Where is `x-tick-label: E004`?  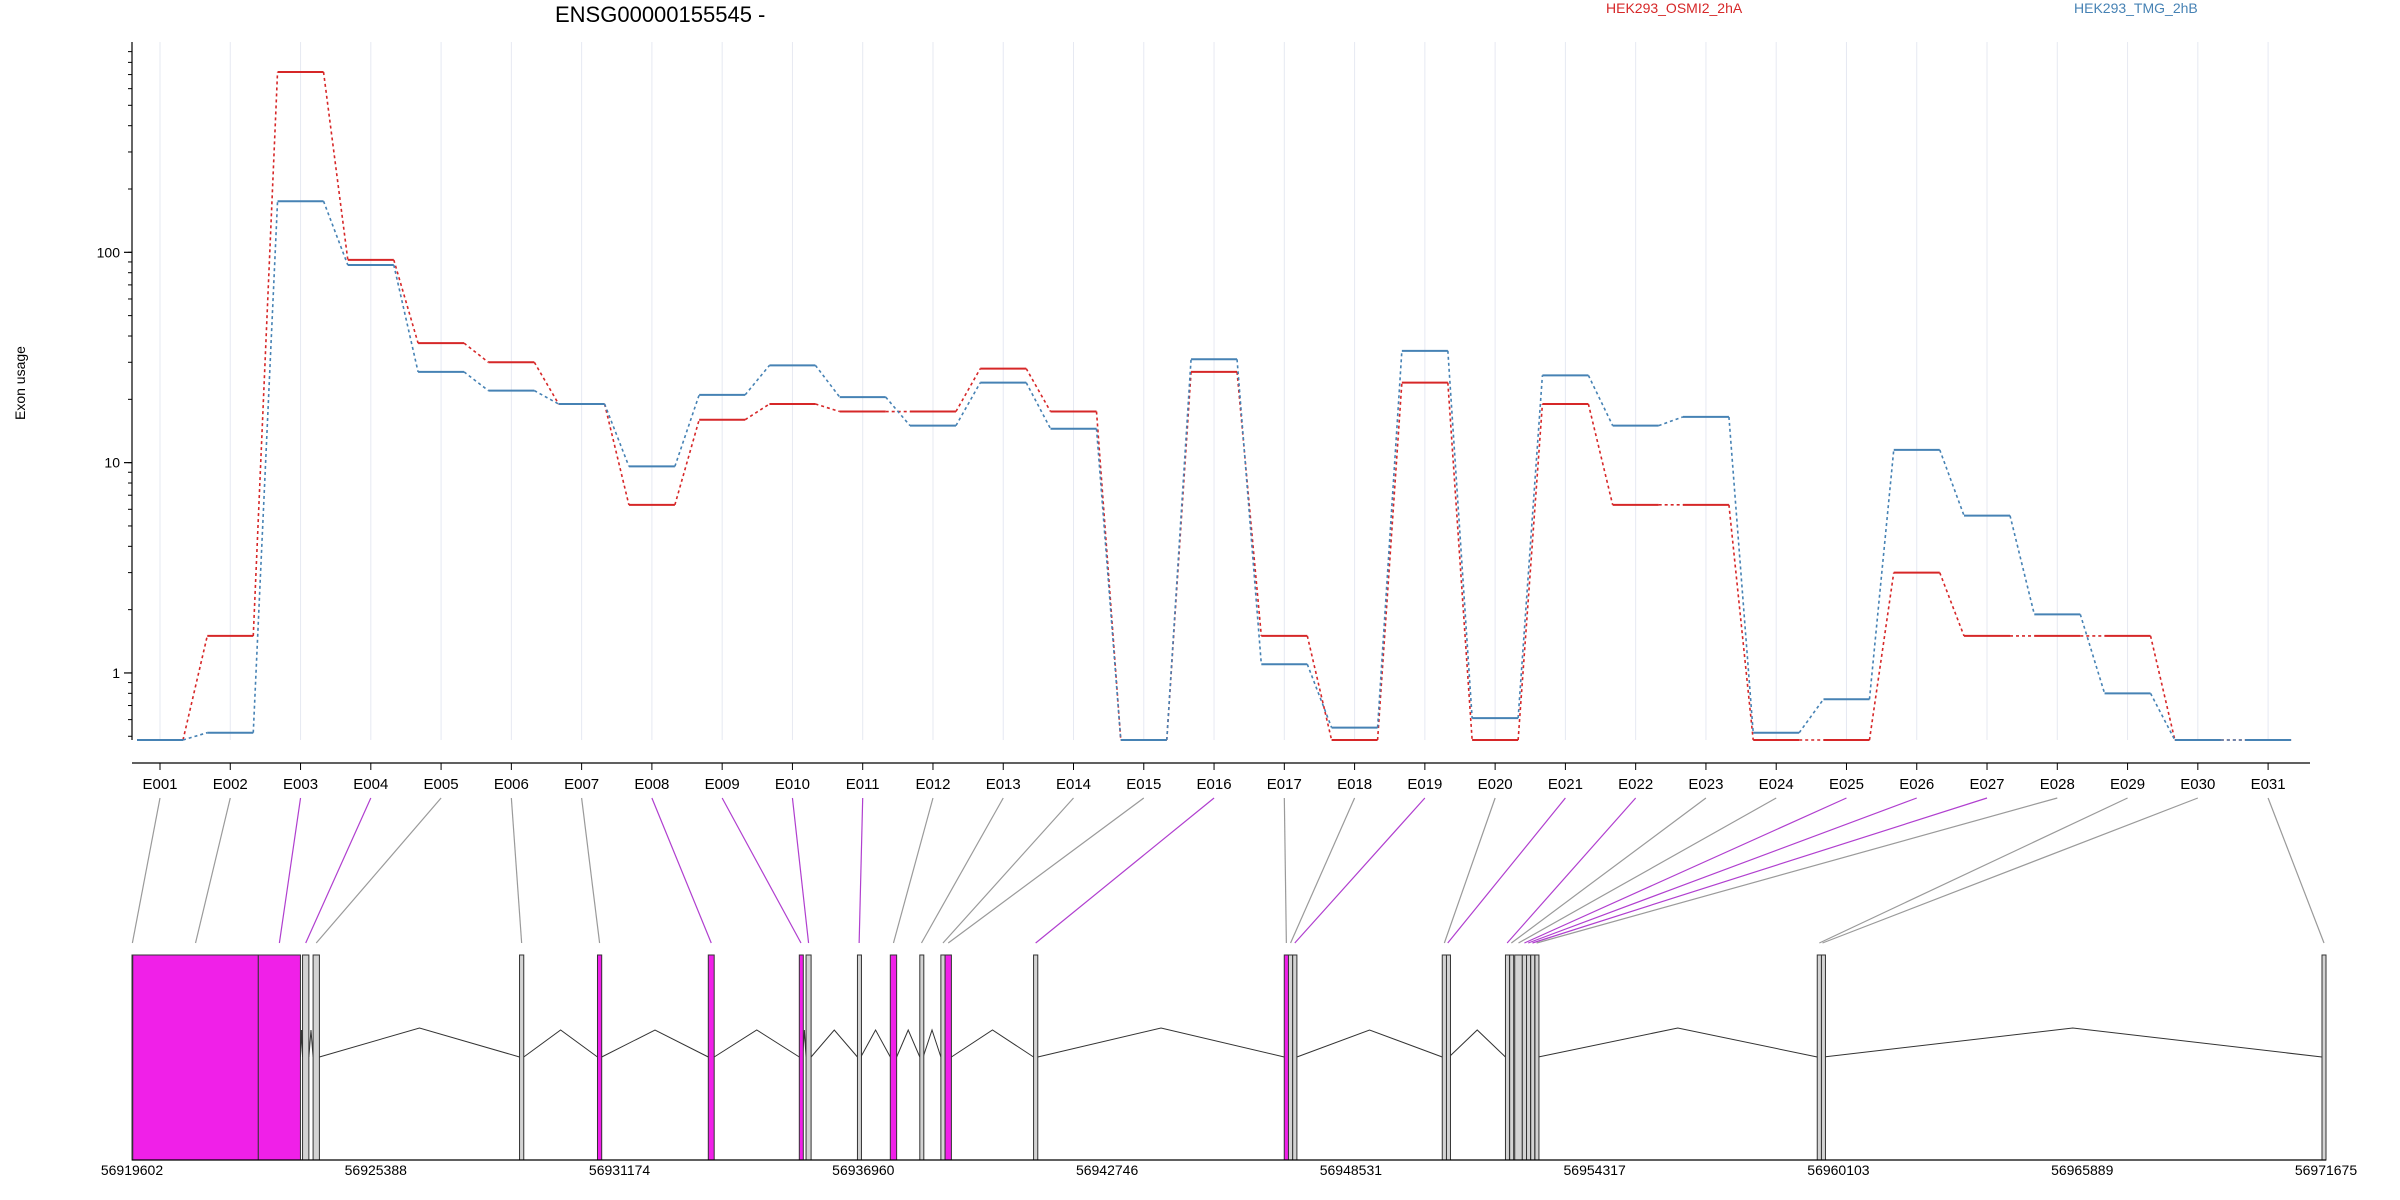 x-tick-label: E004 is located at coordinates (370, 784).